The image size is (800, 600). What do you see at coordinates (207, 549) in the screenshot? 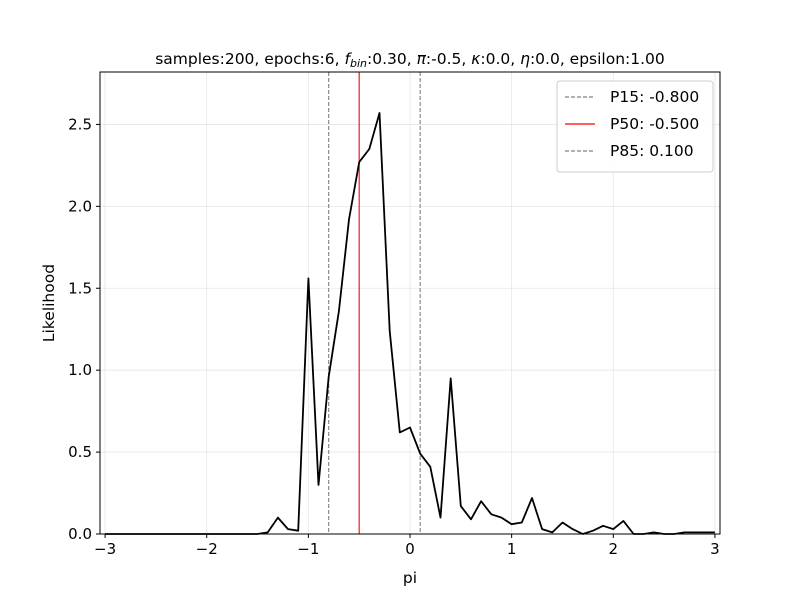
I see `x-tick-label: −2` at bounding box center [207, 549].